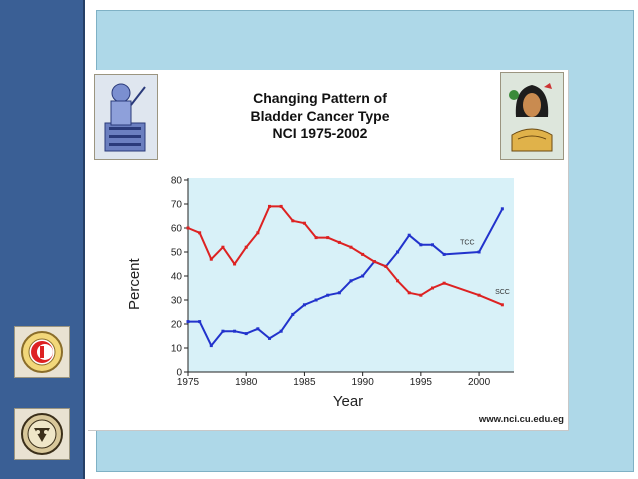  Describe the element at coordinates (177, 181) in the screenshot. I see `y-tick-label: 80` at that location.